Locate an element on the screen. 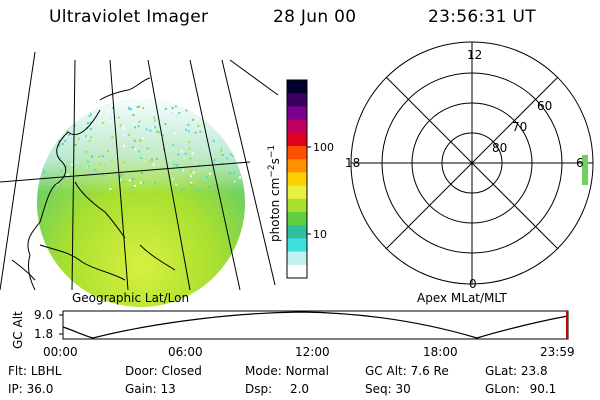  polar-label-6: 6 is located at coordinates (580, 163).